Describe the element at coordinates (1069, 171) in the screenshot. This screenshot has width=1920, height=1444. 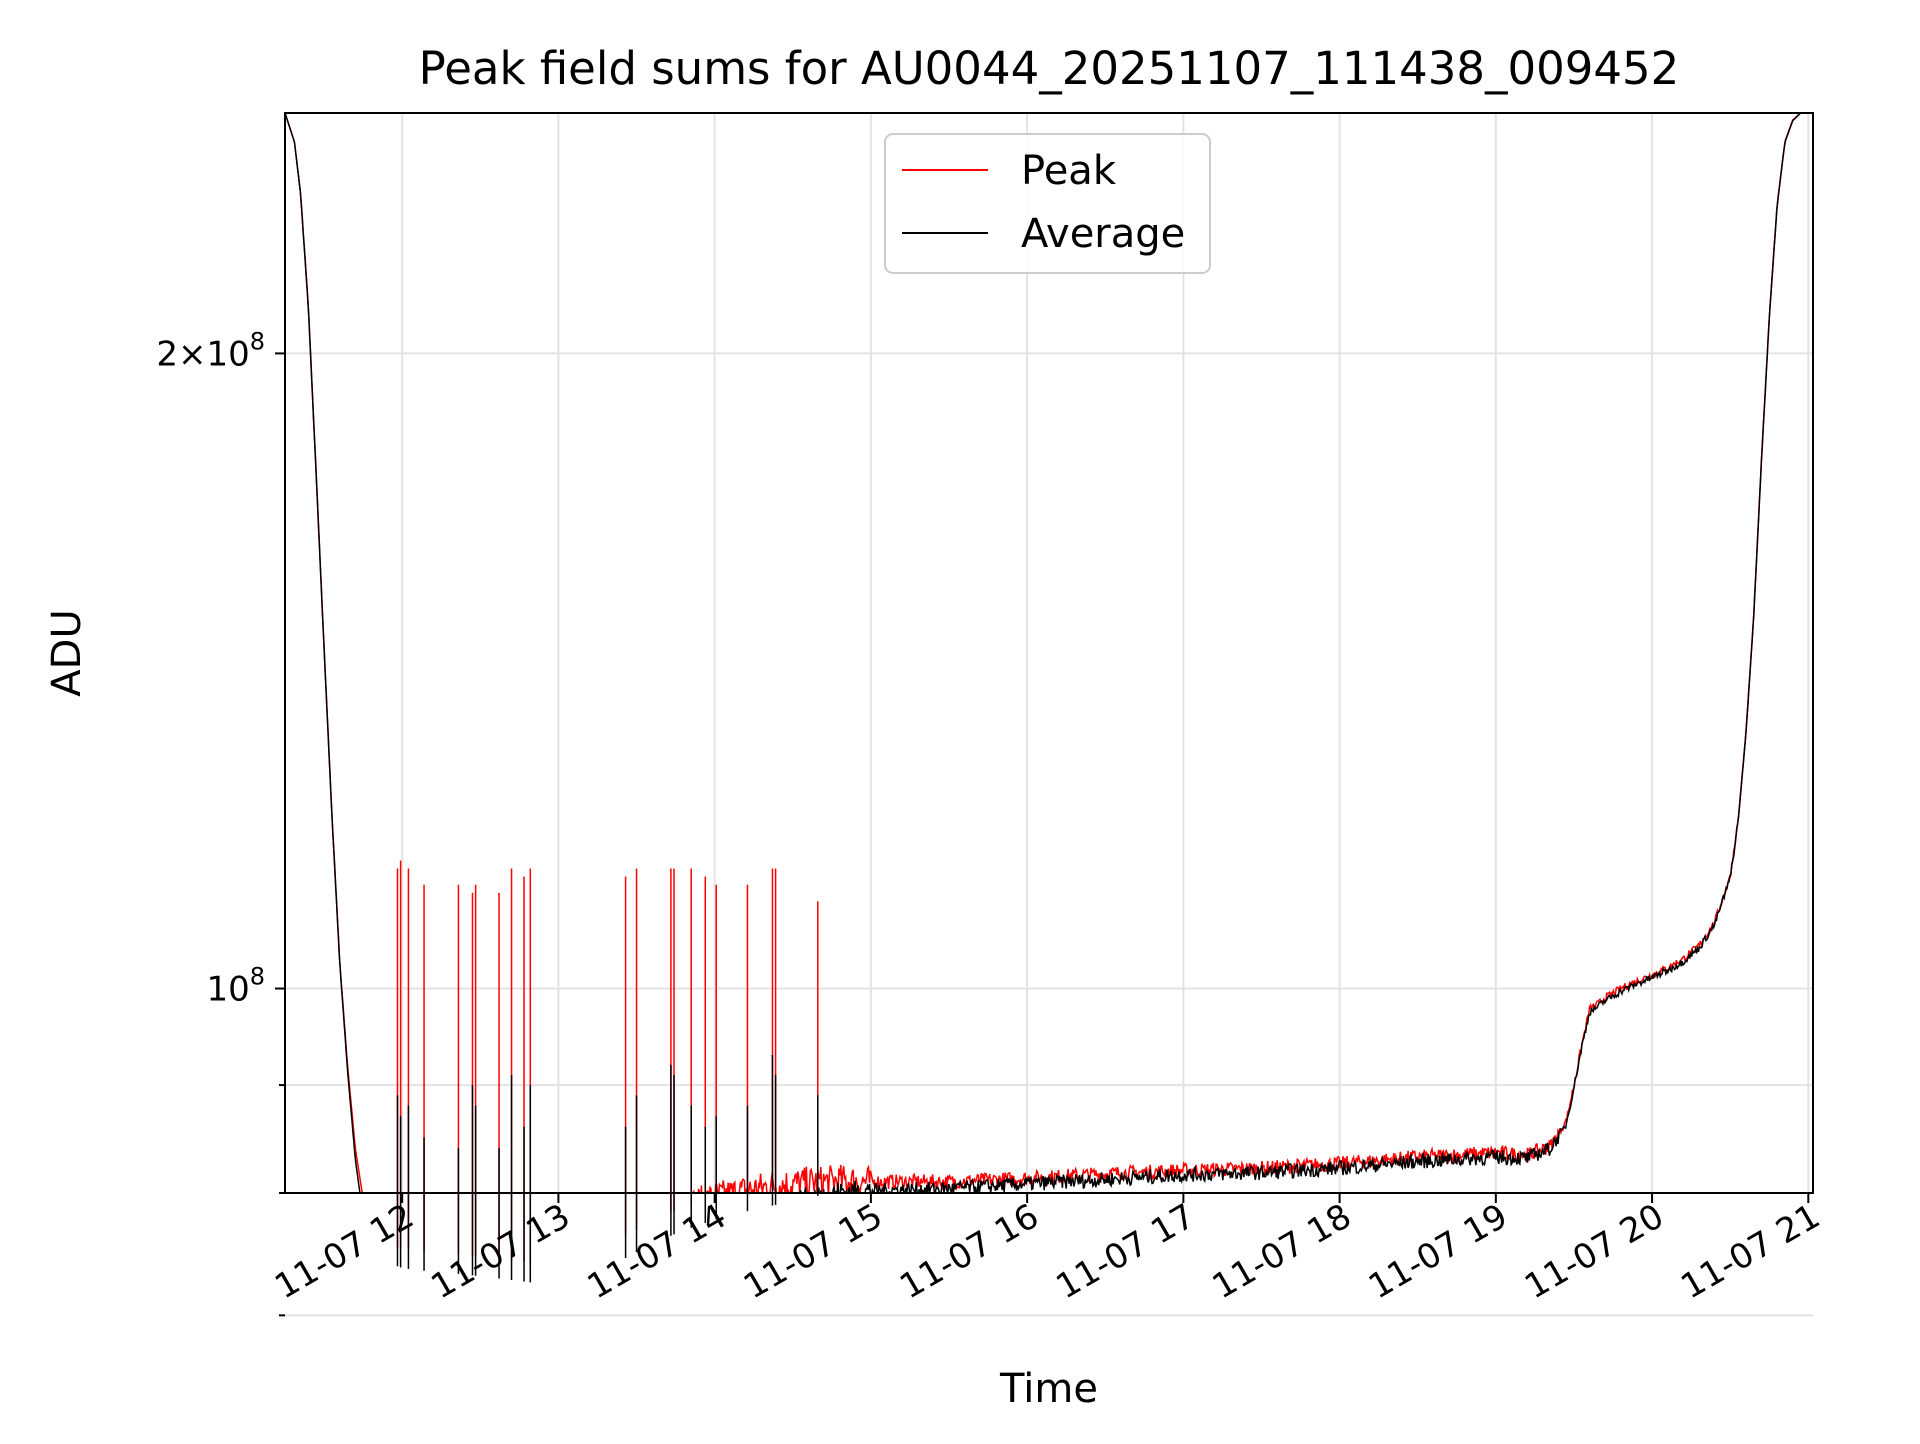
I see `legend-peak-label: Peak` at that location.